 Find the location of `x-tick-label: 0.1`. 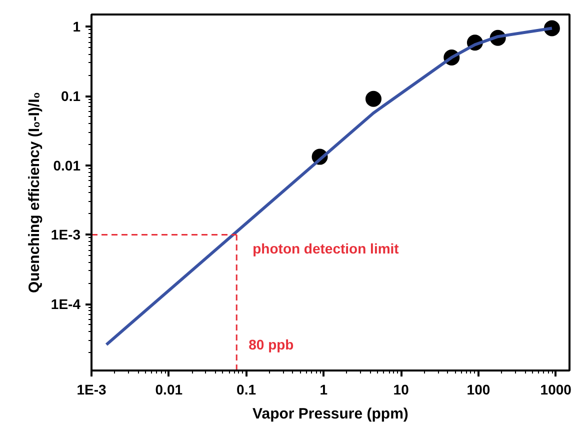

x-tick-label: 0.1 is located at coordinates (246, 390).